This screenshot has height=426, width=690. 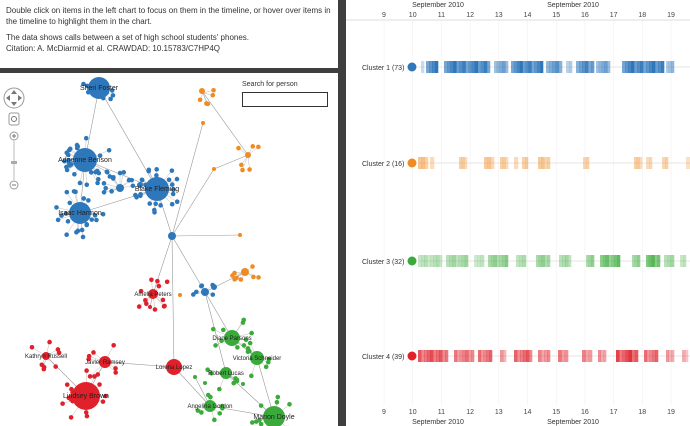 What do you see at coordinates (14, 136) in the screenshot?
I see `zoom-in-icon` at bounding box center [14, 136].